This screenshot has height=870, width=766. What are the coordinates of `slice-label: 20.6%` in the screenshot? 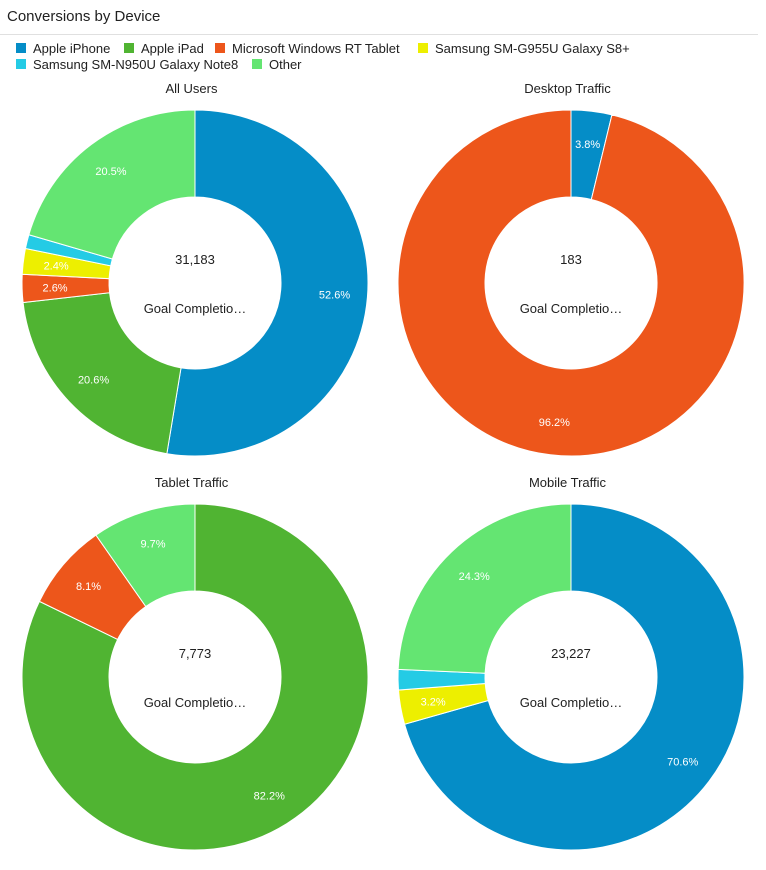 It's located at (93, 380).